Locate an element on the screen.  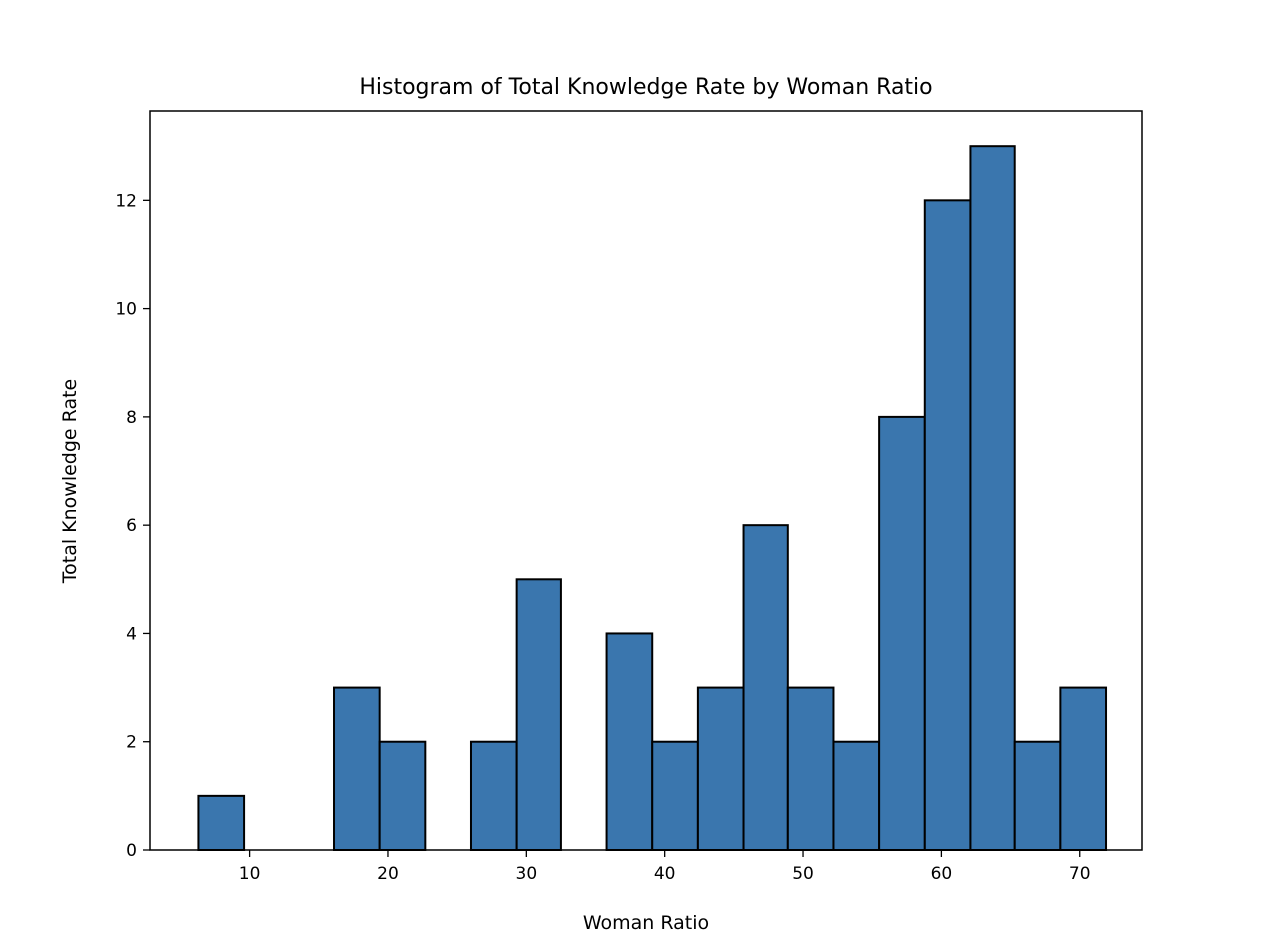
x-tick-label: 70 is located at coordinates (1080, 874).